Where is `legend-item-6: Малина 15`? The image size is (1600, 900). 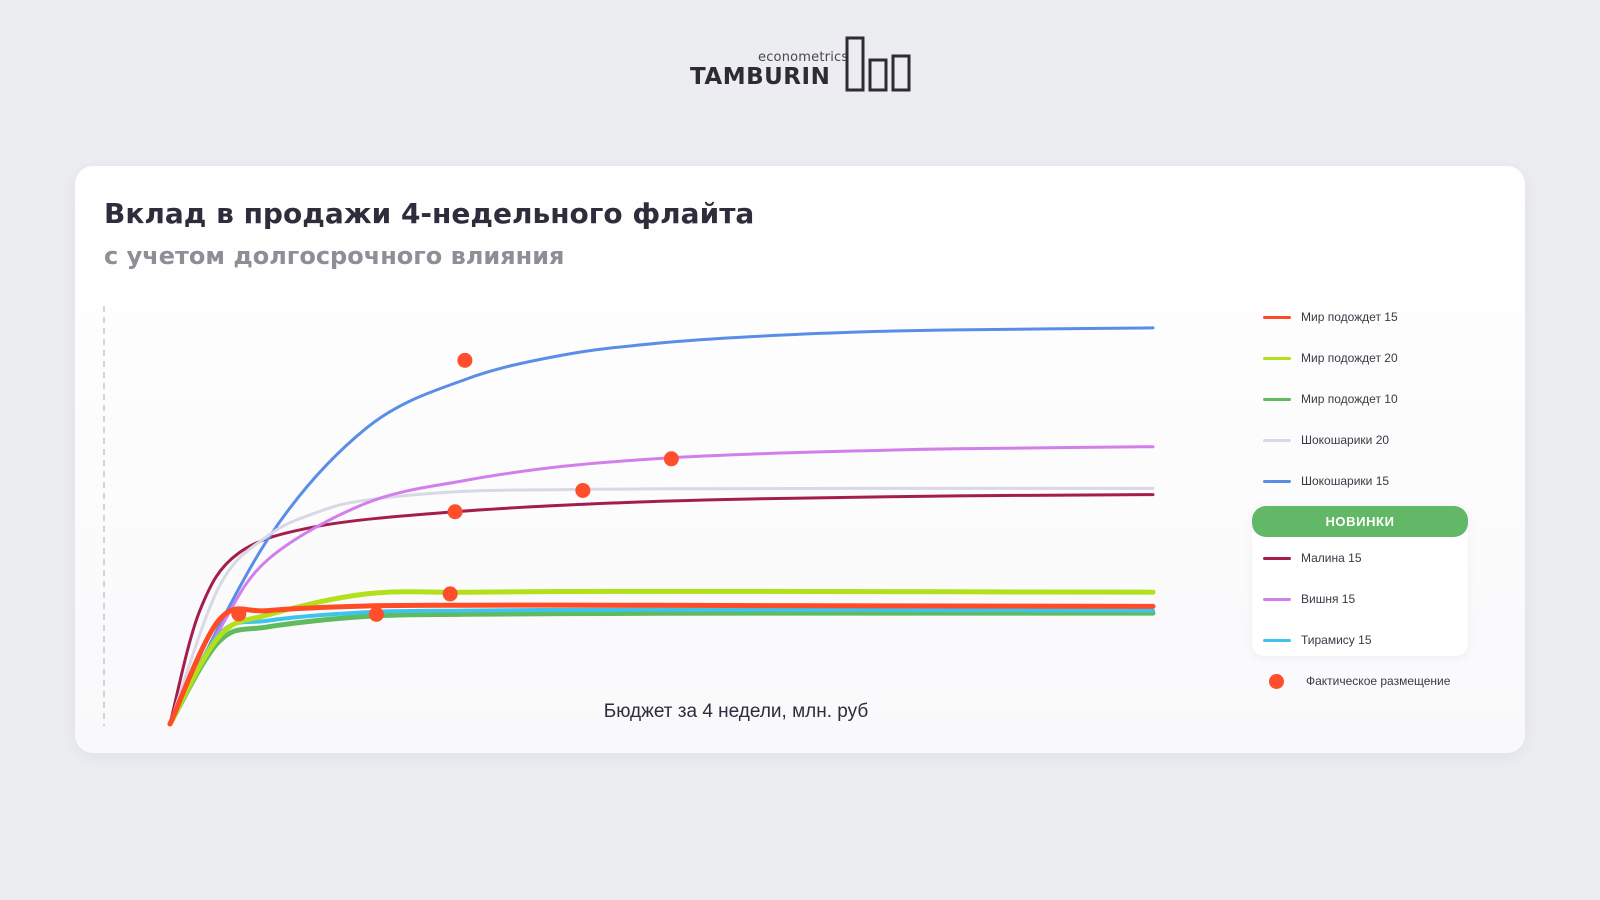 legend-item-6: Малина 15 is located at coordinates (1312, 558).